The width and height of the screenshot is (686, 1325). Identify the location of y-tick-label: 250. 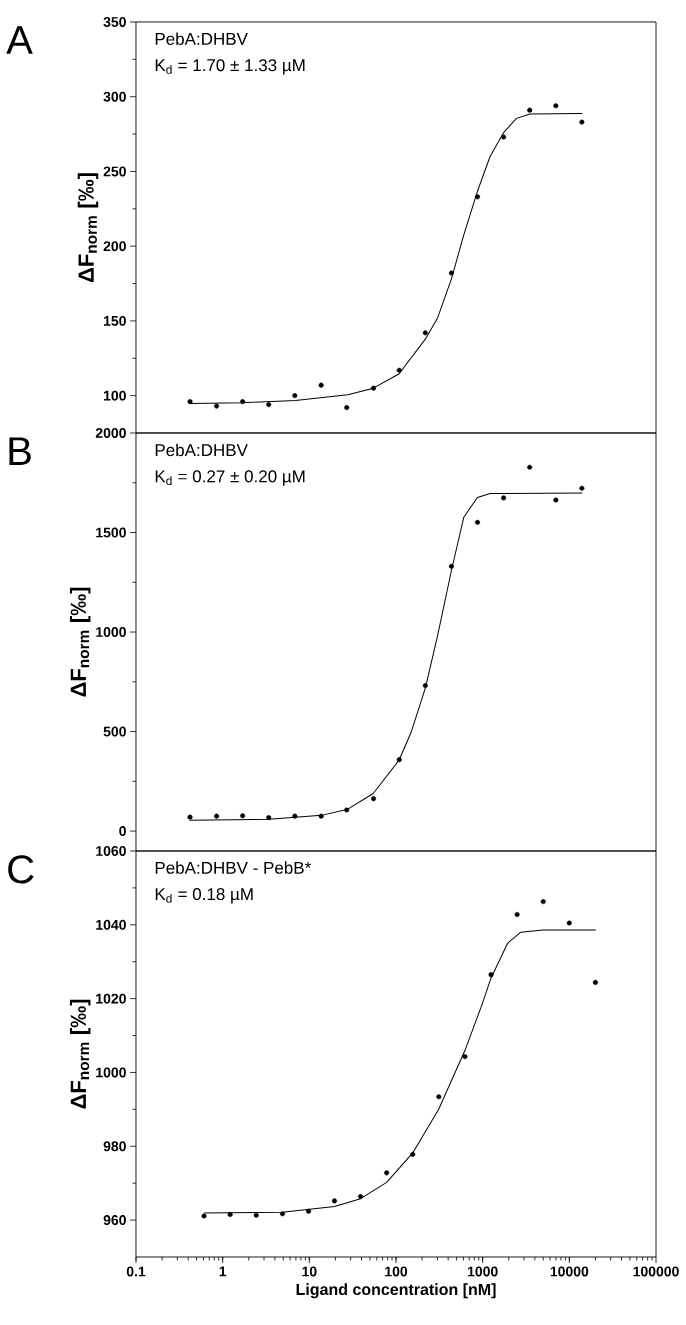
(114, 171).